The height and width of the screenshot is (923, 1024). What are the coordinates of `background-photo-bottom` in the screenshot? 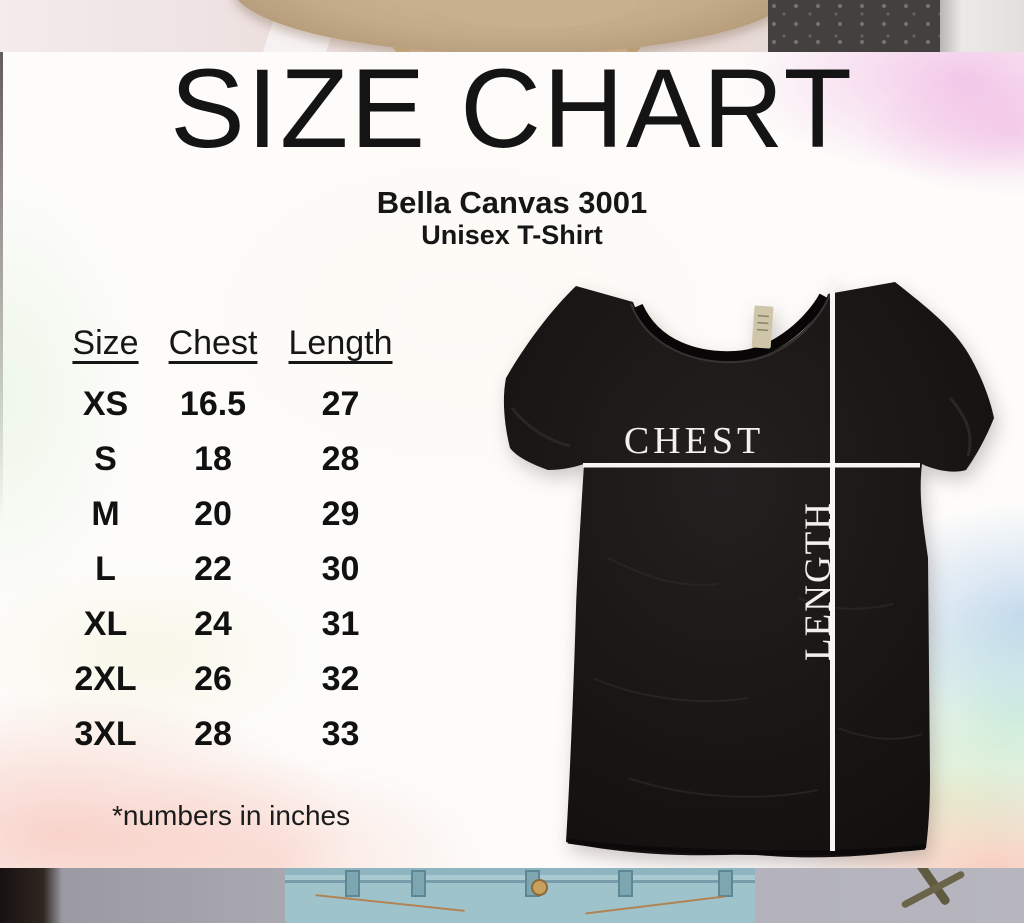 It's located at (512, 895).